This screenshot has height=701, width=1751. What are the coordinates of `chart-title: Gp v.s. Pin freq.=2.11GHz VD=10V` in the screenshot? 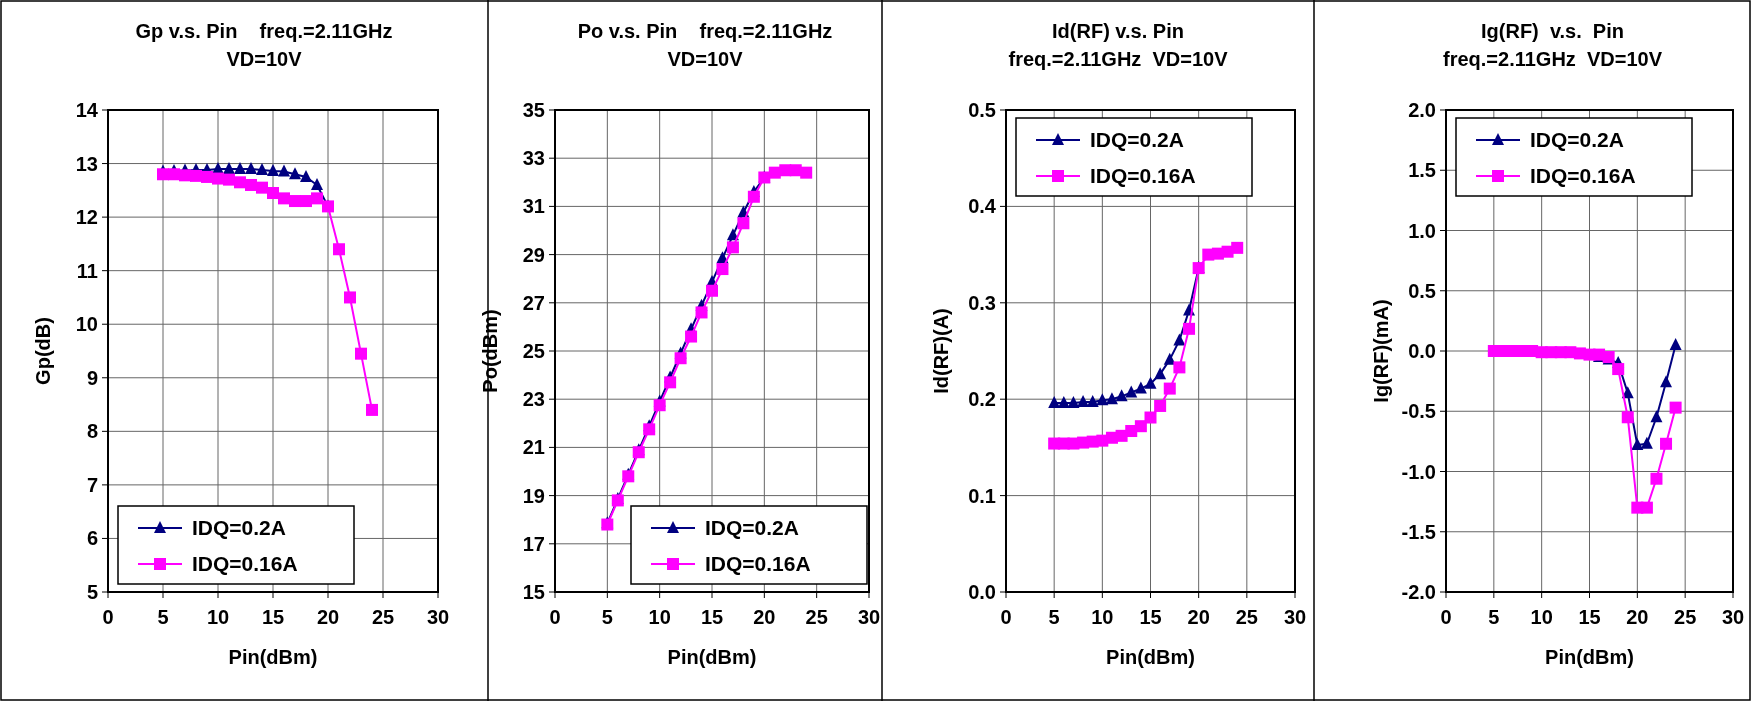 It's located at (264, 45).